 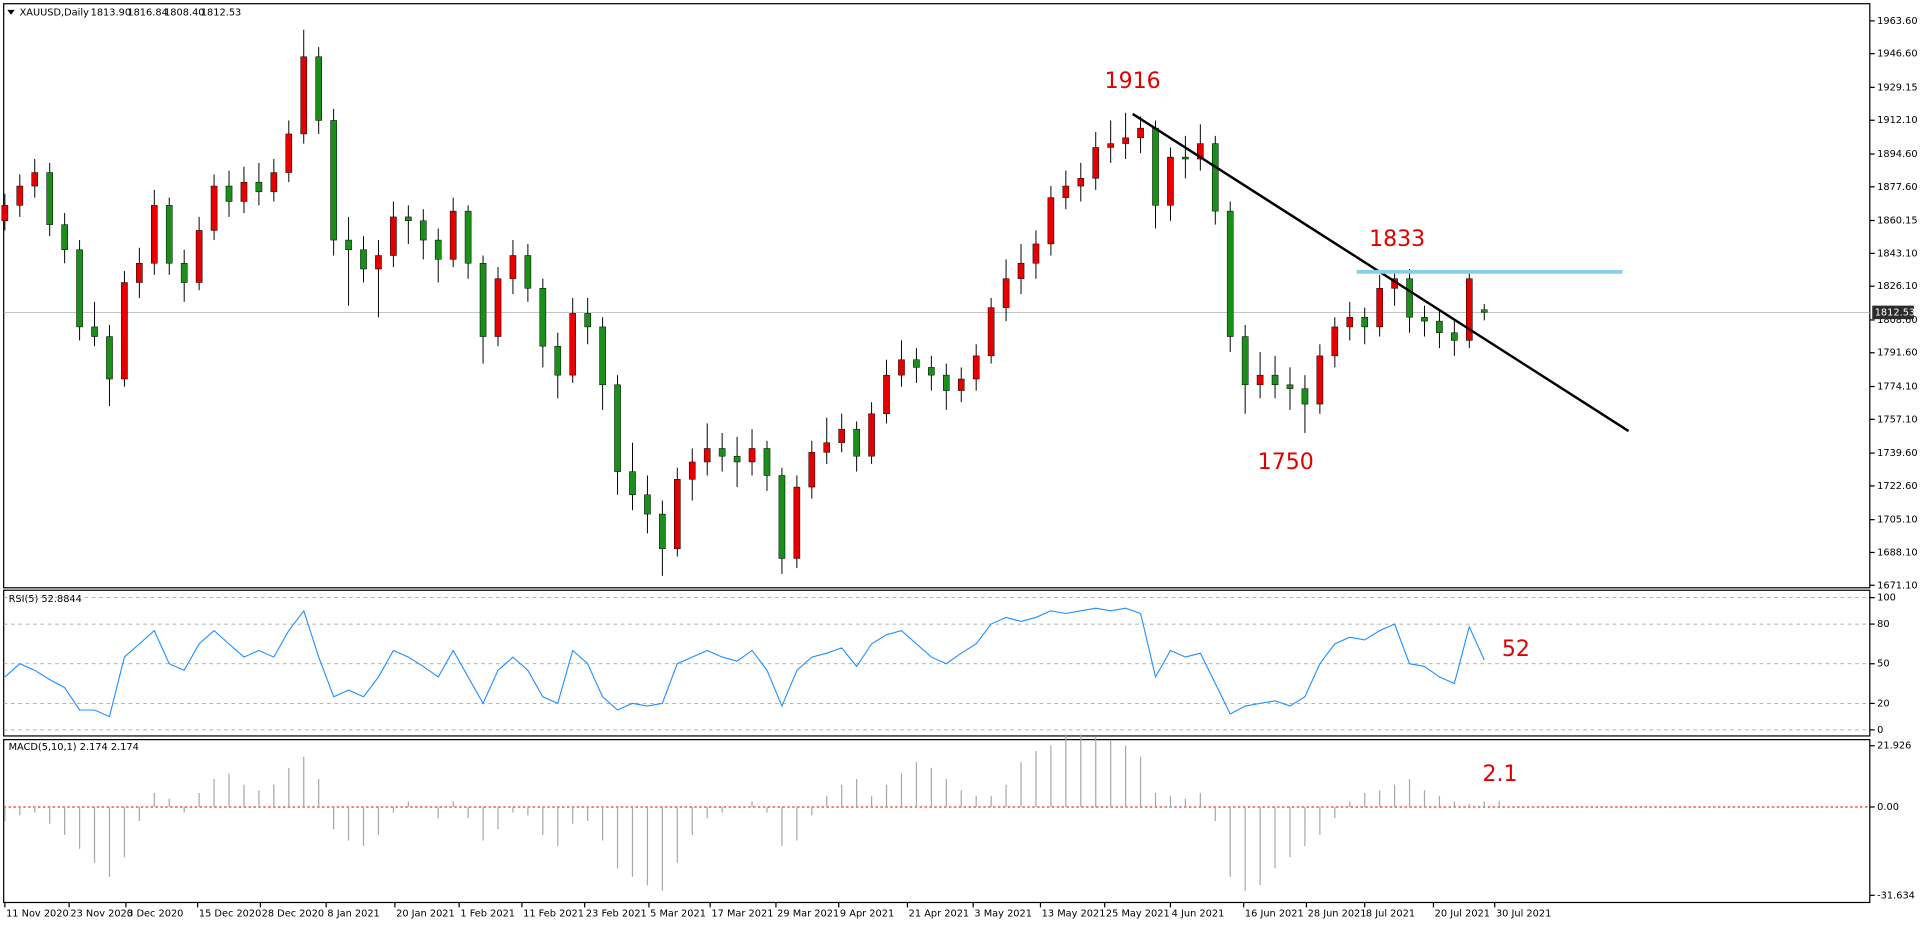 What do you see at coordinates (184, 12) in the screenshot?
I see `header-low: 1808.40` at bounding box center [184, 12].